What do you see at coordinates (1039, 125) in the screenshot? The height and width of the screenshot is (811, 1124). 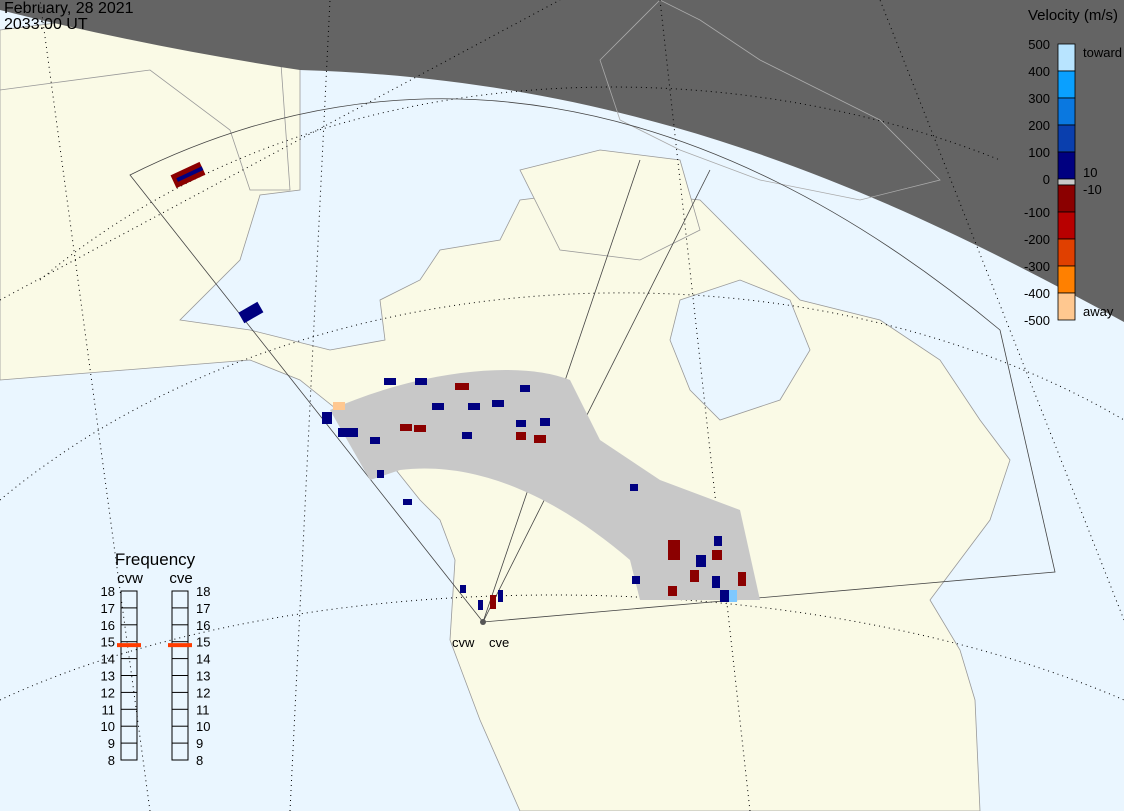 I see `colorbar-tick-label: 200` at bounding box center [1039, 125].